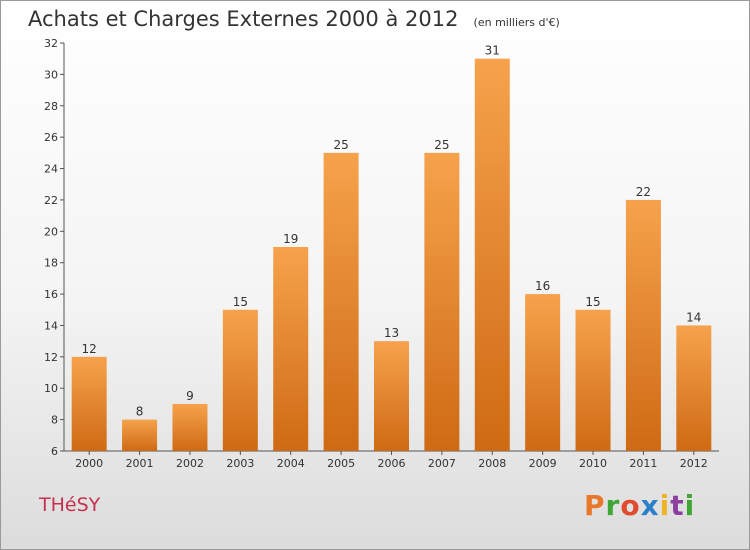  What do you see at coordinates (442, 463) in the screenshot?
I see `x-tick-label-2007: 2007` at bounding box center [442, 463].